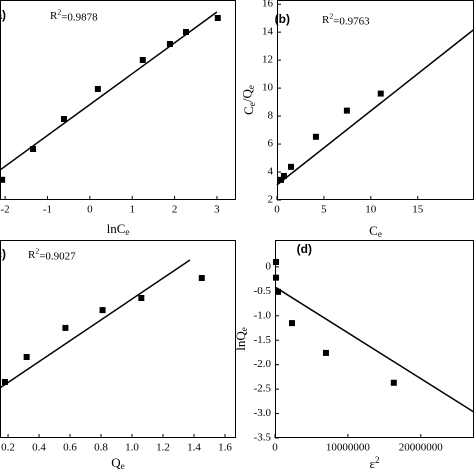 Image resolution: width=474 pixels, height=474 pixels. I want to click on r-squared-part: =0.9763, so click(351, 21).